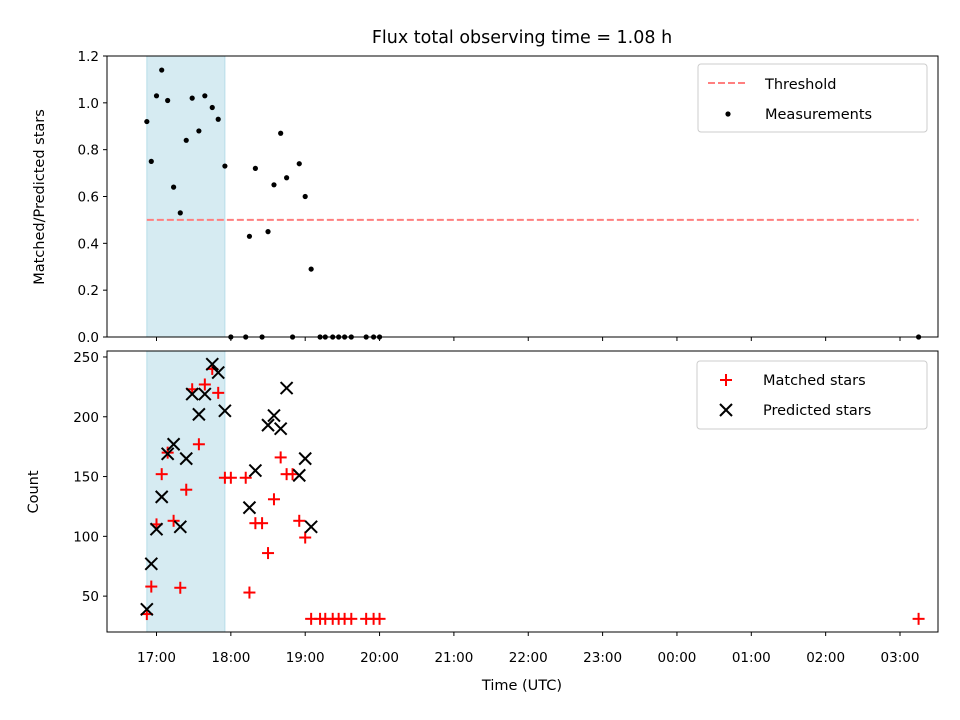 The image size is (960, 720). What do you see at coordinates (88, 291) in the screenshot?
I see `top-y-tick-label: 0.2` at bounding box center [88, 291].